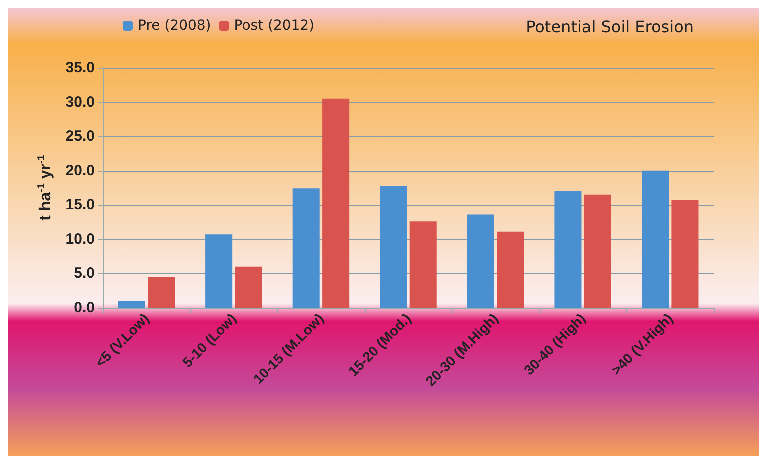 Image resolution: width=767 pixels, height=464 pixels. I want to click on legend-label: Pre (2008), so click(175, 26).